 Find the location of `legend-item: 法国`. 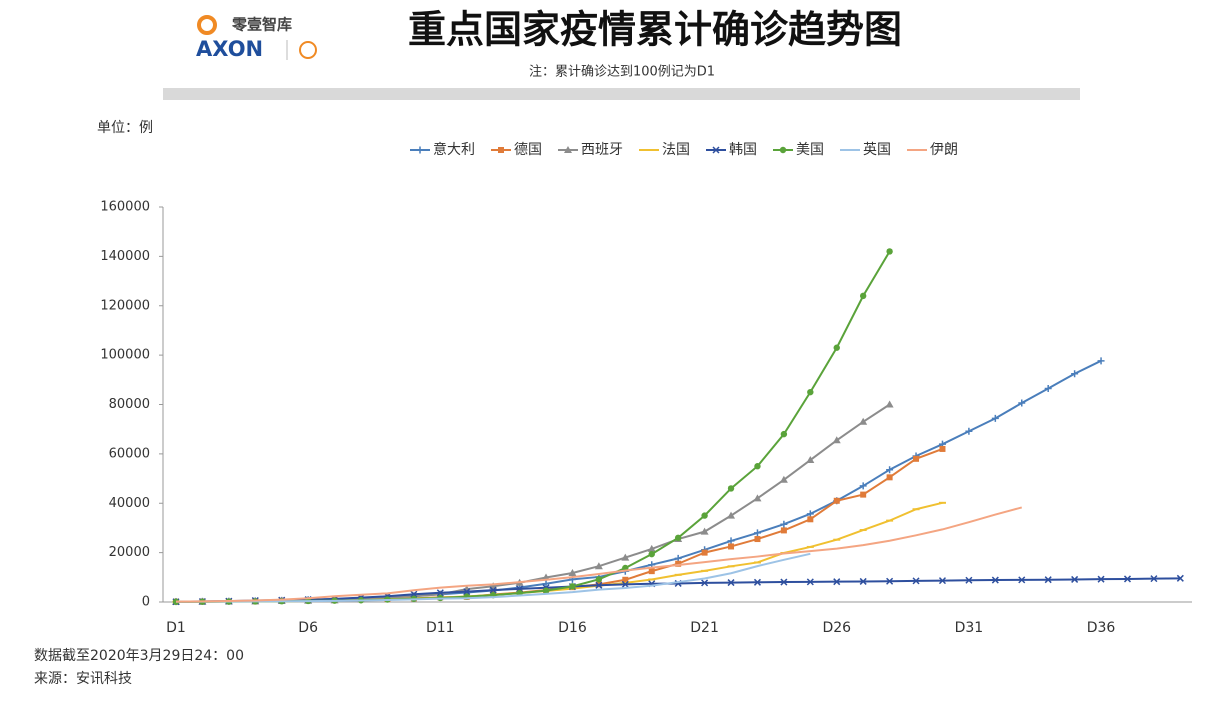

legend-item: 法国 is located at coordinates (664, 150).